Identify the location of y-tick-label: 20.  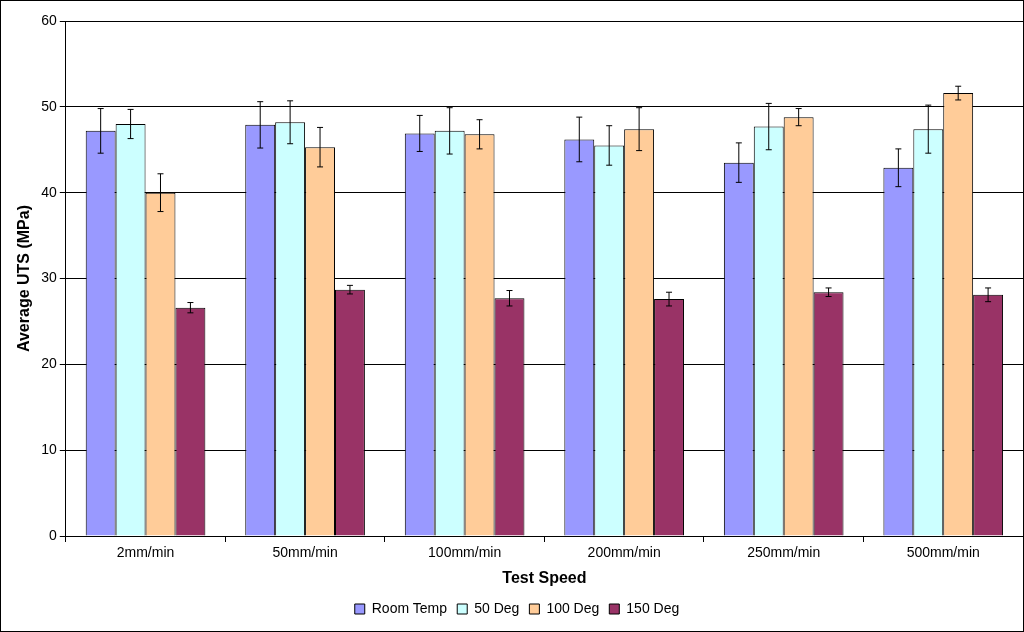
(49, 363).